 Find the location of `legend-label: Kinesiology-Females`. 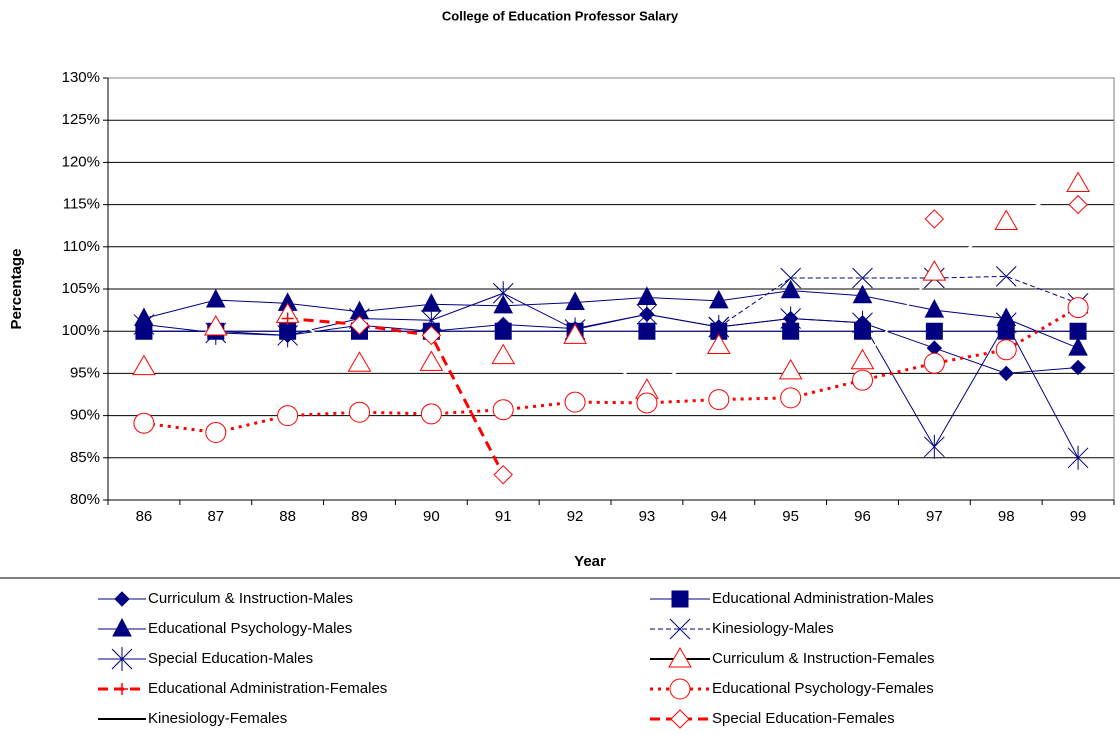

legend-label: Kinesiology-Females is located at coordinates (217, 718).